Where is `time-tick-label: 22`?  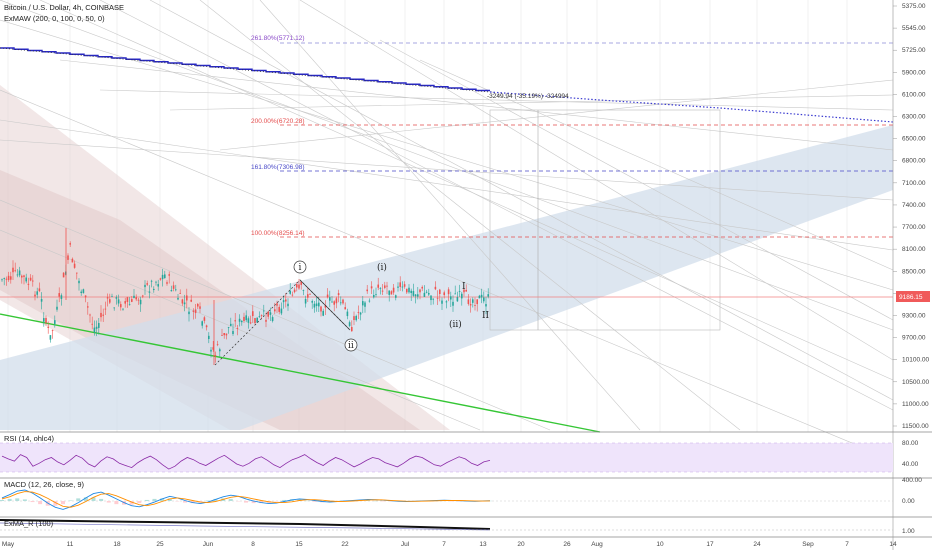 time-tick-label: 22 is located at coordinates (345, 544).